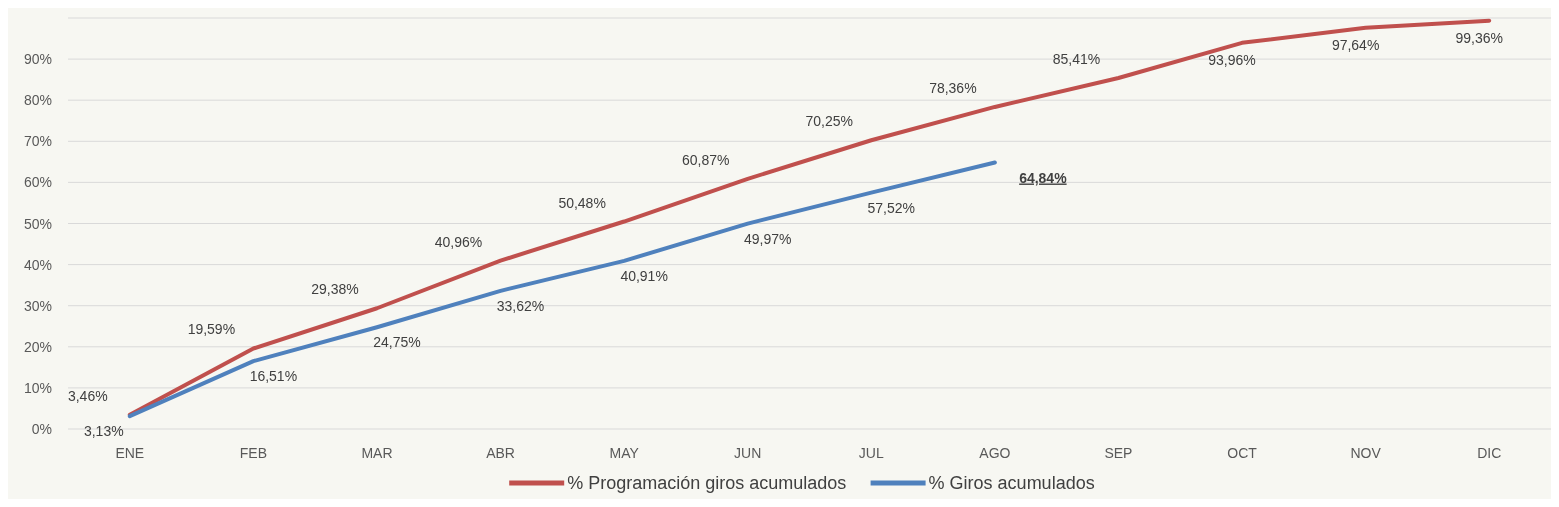 The image size is (1559, 507). Describe the element at coordinates (871, 453) in the screenshot. I see `x-tick-label: JUL` at that location.